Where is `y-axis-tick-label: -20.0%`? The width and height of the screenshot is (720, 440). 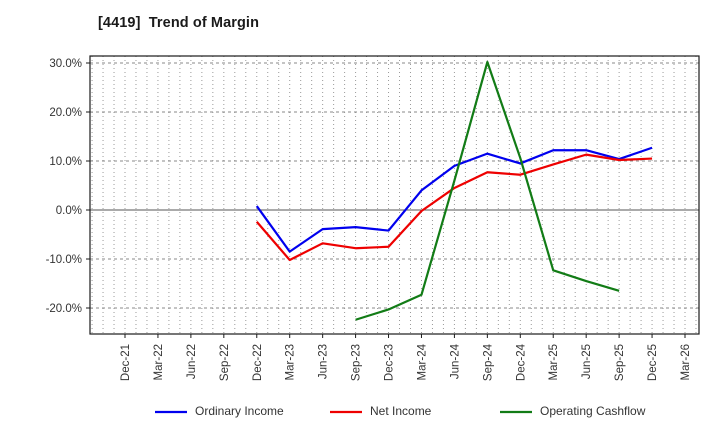
y-axis-tick-label: -20.0% is located at coordinates (64, 309).